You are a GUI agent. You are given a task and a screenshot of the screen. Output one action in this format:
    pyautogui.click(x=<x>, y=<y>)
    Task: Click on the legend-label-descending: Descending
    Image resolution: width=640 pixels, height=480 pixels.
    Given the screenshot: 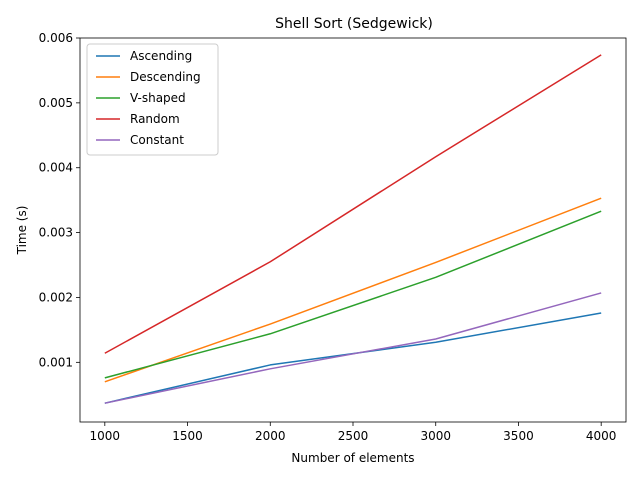 What is the action you would take?
    pyautogui.click(x=165, y=77)
    